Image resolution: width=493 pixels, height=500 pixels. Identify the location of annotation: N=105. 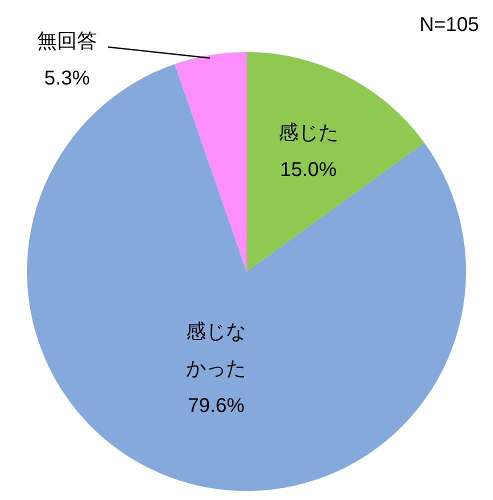
(449, 25).